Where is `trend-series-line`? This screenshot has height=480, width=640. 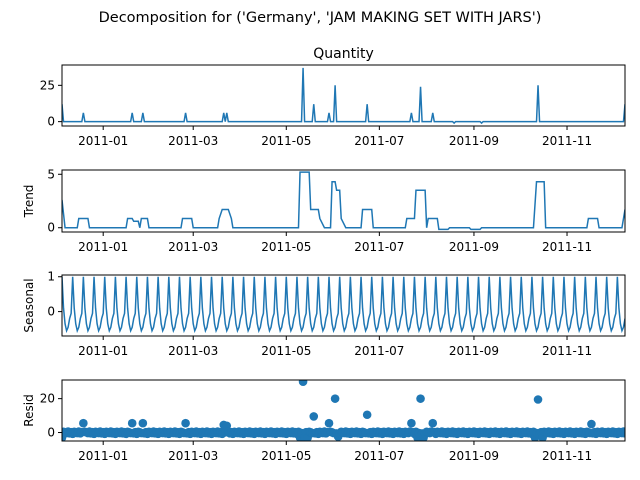 trend-series-line is located at coordinates (343, 201).